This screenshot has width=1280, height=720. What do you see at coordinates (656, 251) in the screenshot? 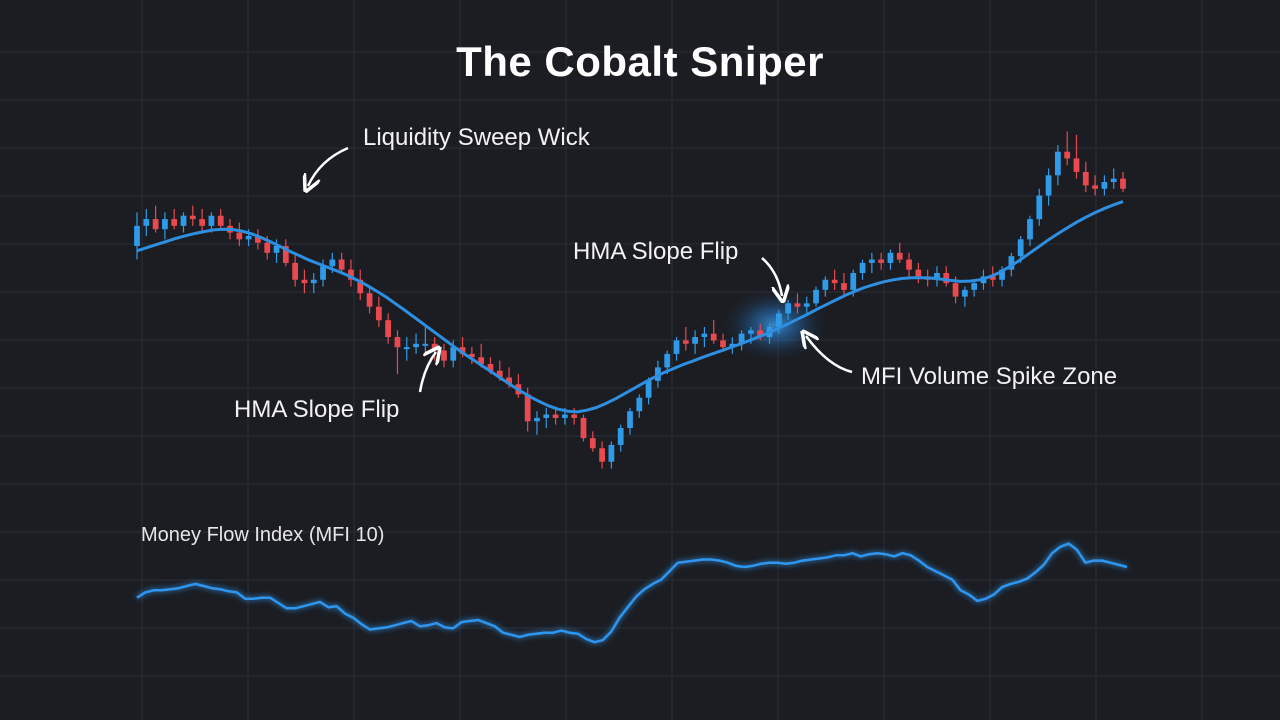
I see `hma-flip-label-2: HMA Slope Flip` at bounding box center [656, 251].